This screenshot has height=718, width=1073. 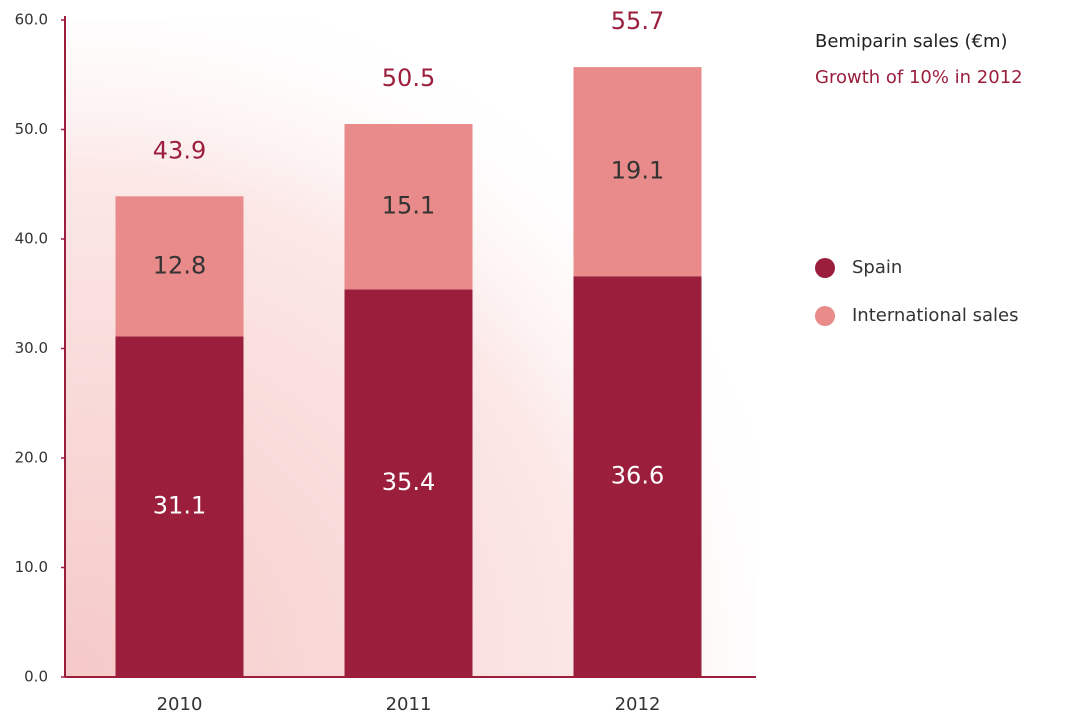 I want to click on x-tick-label: 2010, so click(x=180, y=704).